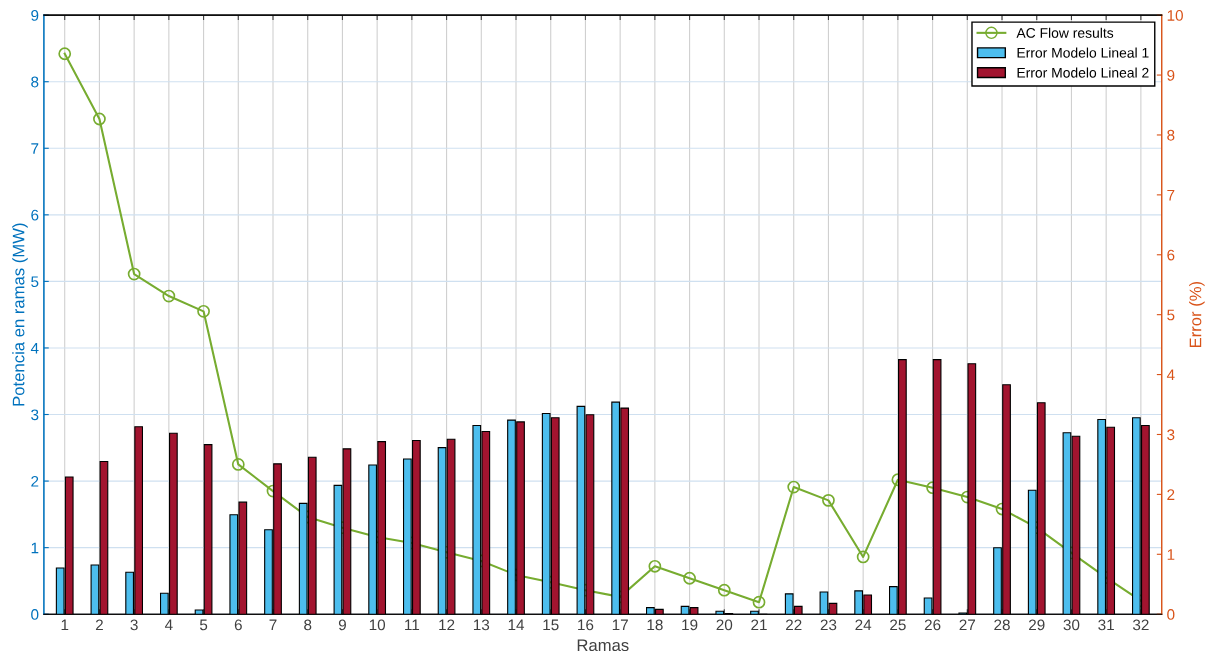 This screenshot has height=659, width=1219. Describe the element at coordinates (863, 625) in the screenshot. I see `x-tick-label: 24` at that location.